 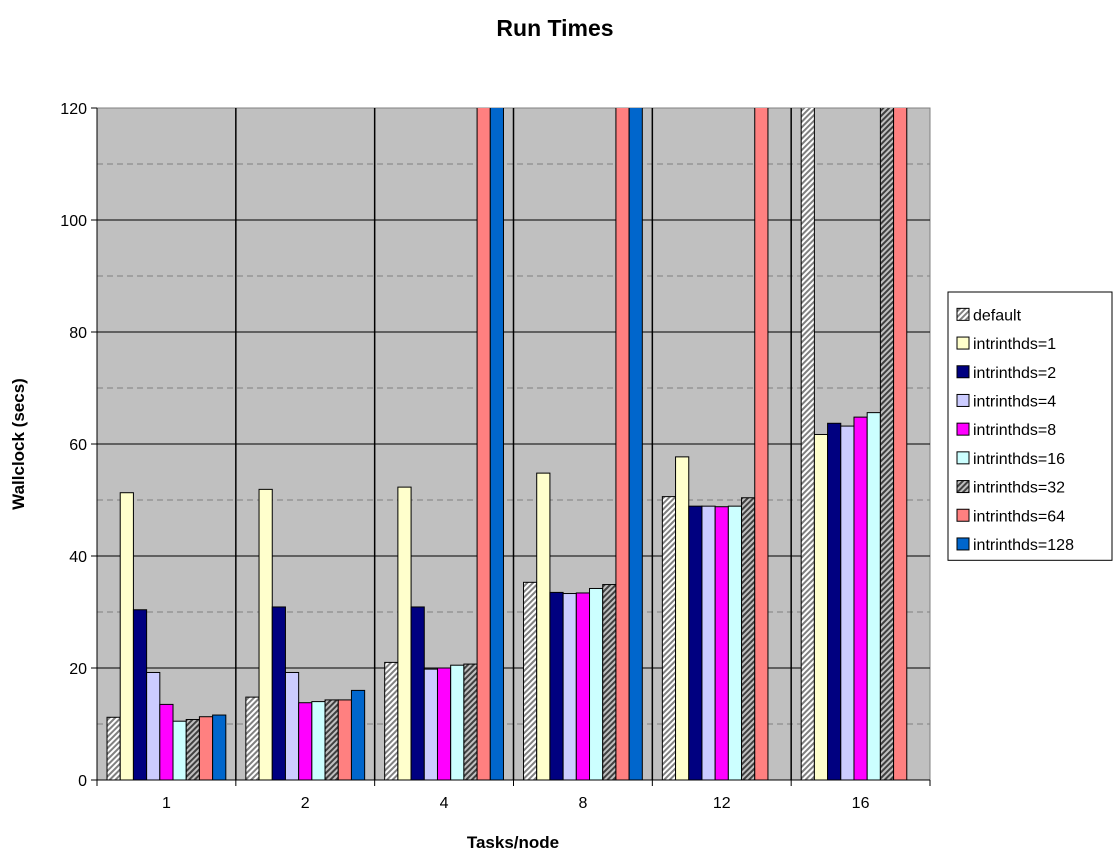 What do you see at coordinates (73, 221) in the screenshot?
I see `y-tick-label: 100` at bounding box center [73, 221].